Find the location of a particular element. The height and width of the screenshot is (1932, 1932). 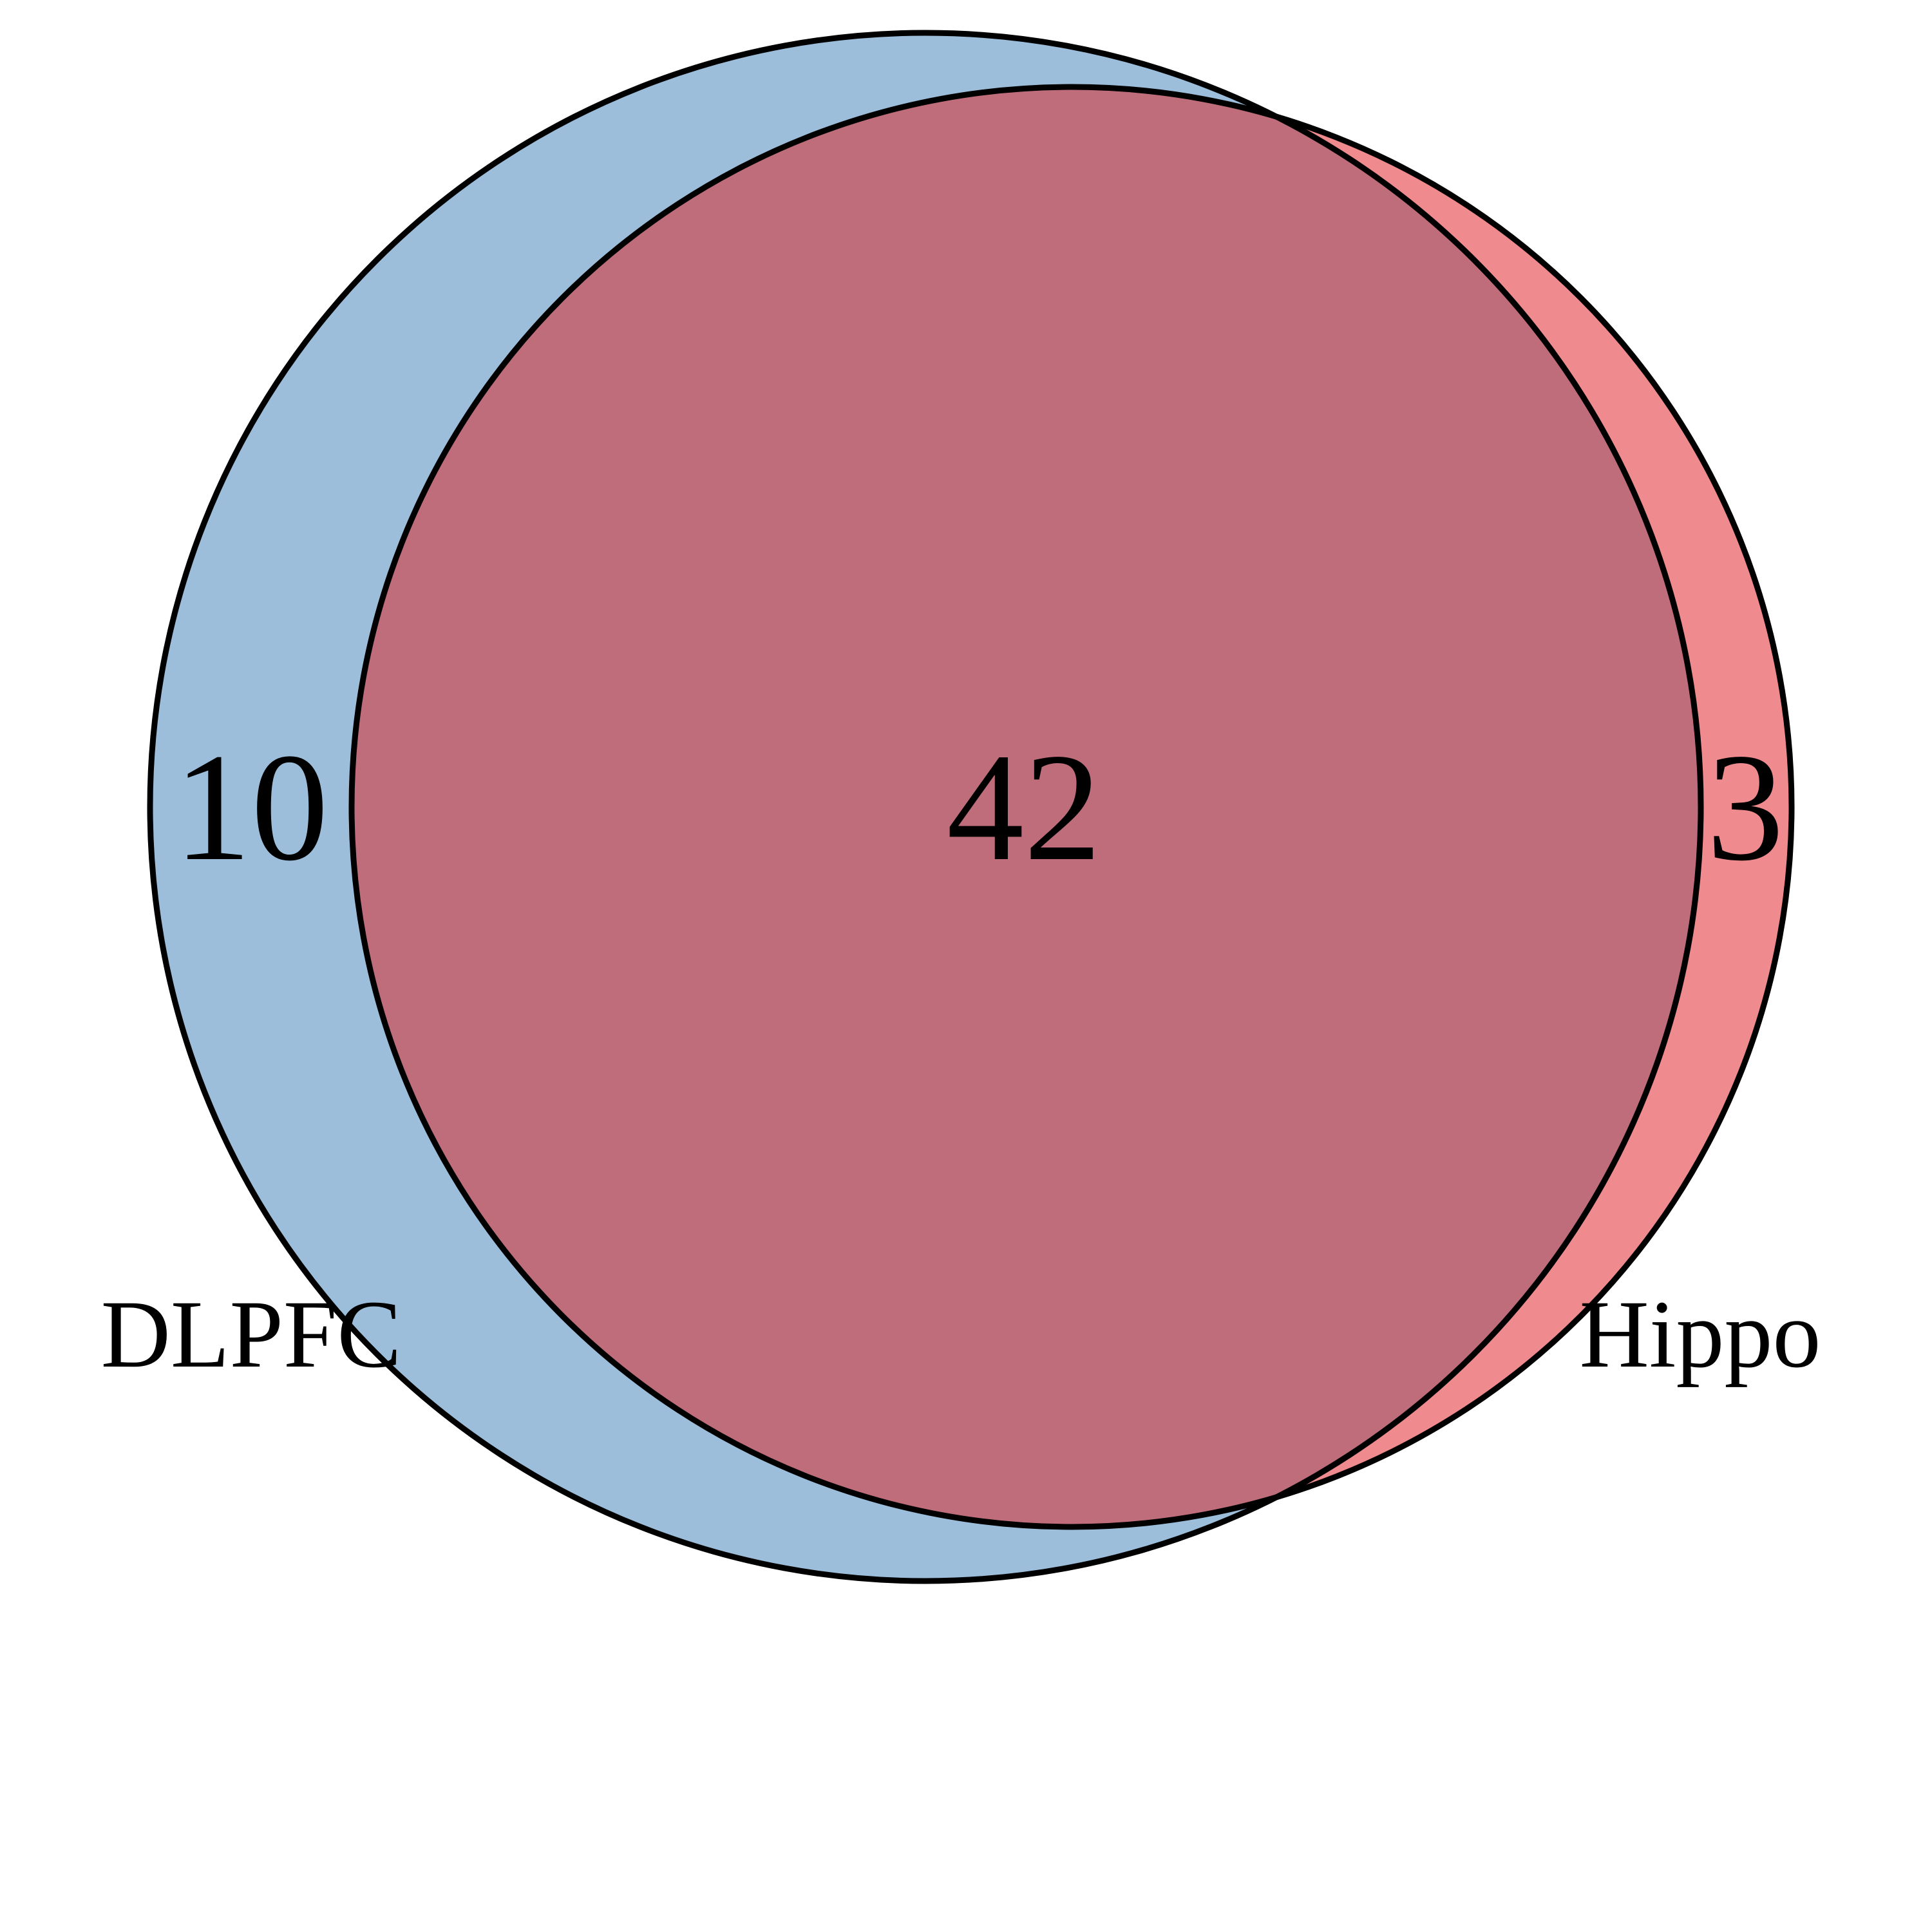

set-label-dlpfc: DLPFC is located at coordinates (251, 1335).